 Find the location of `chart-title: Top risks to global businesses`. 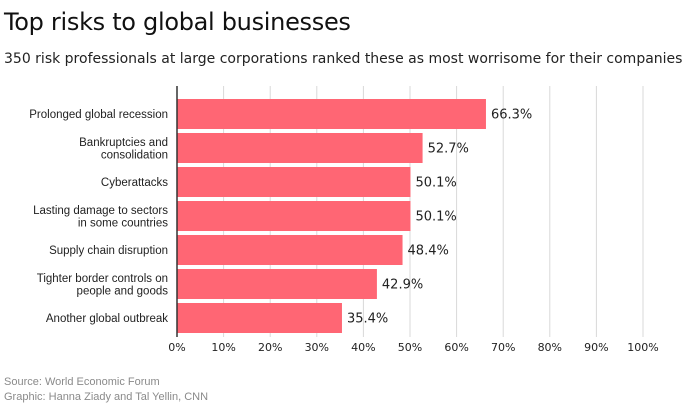

chart-title: Top risks to global businesses is located at coordinates (177, 22).